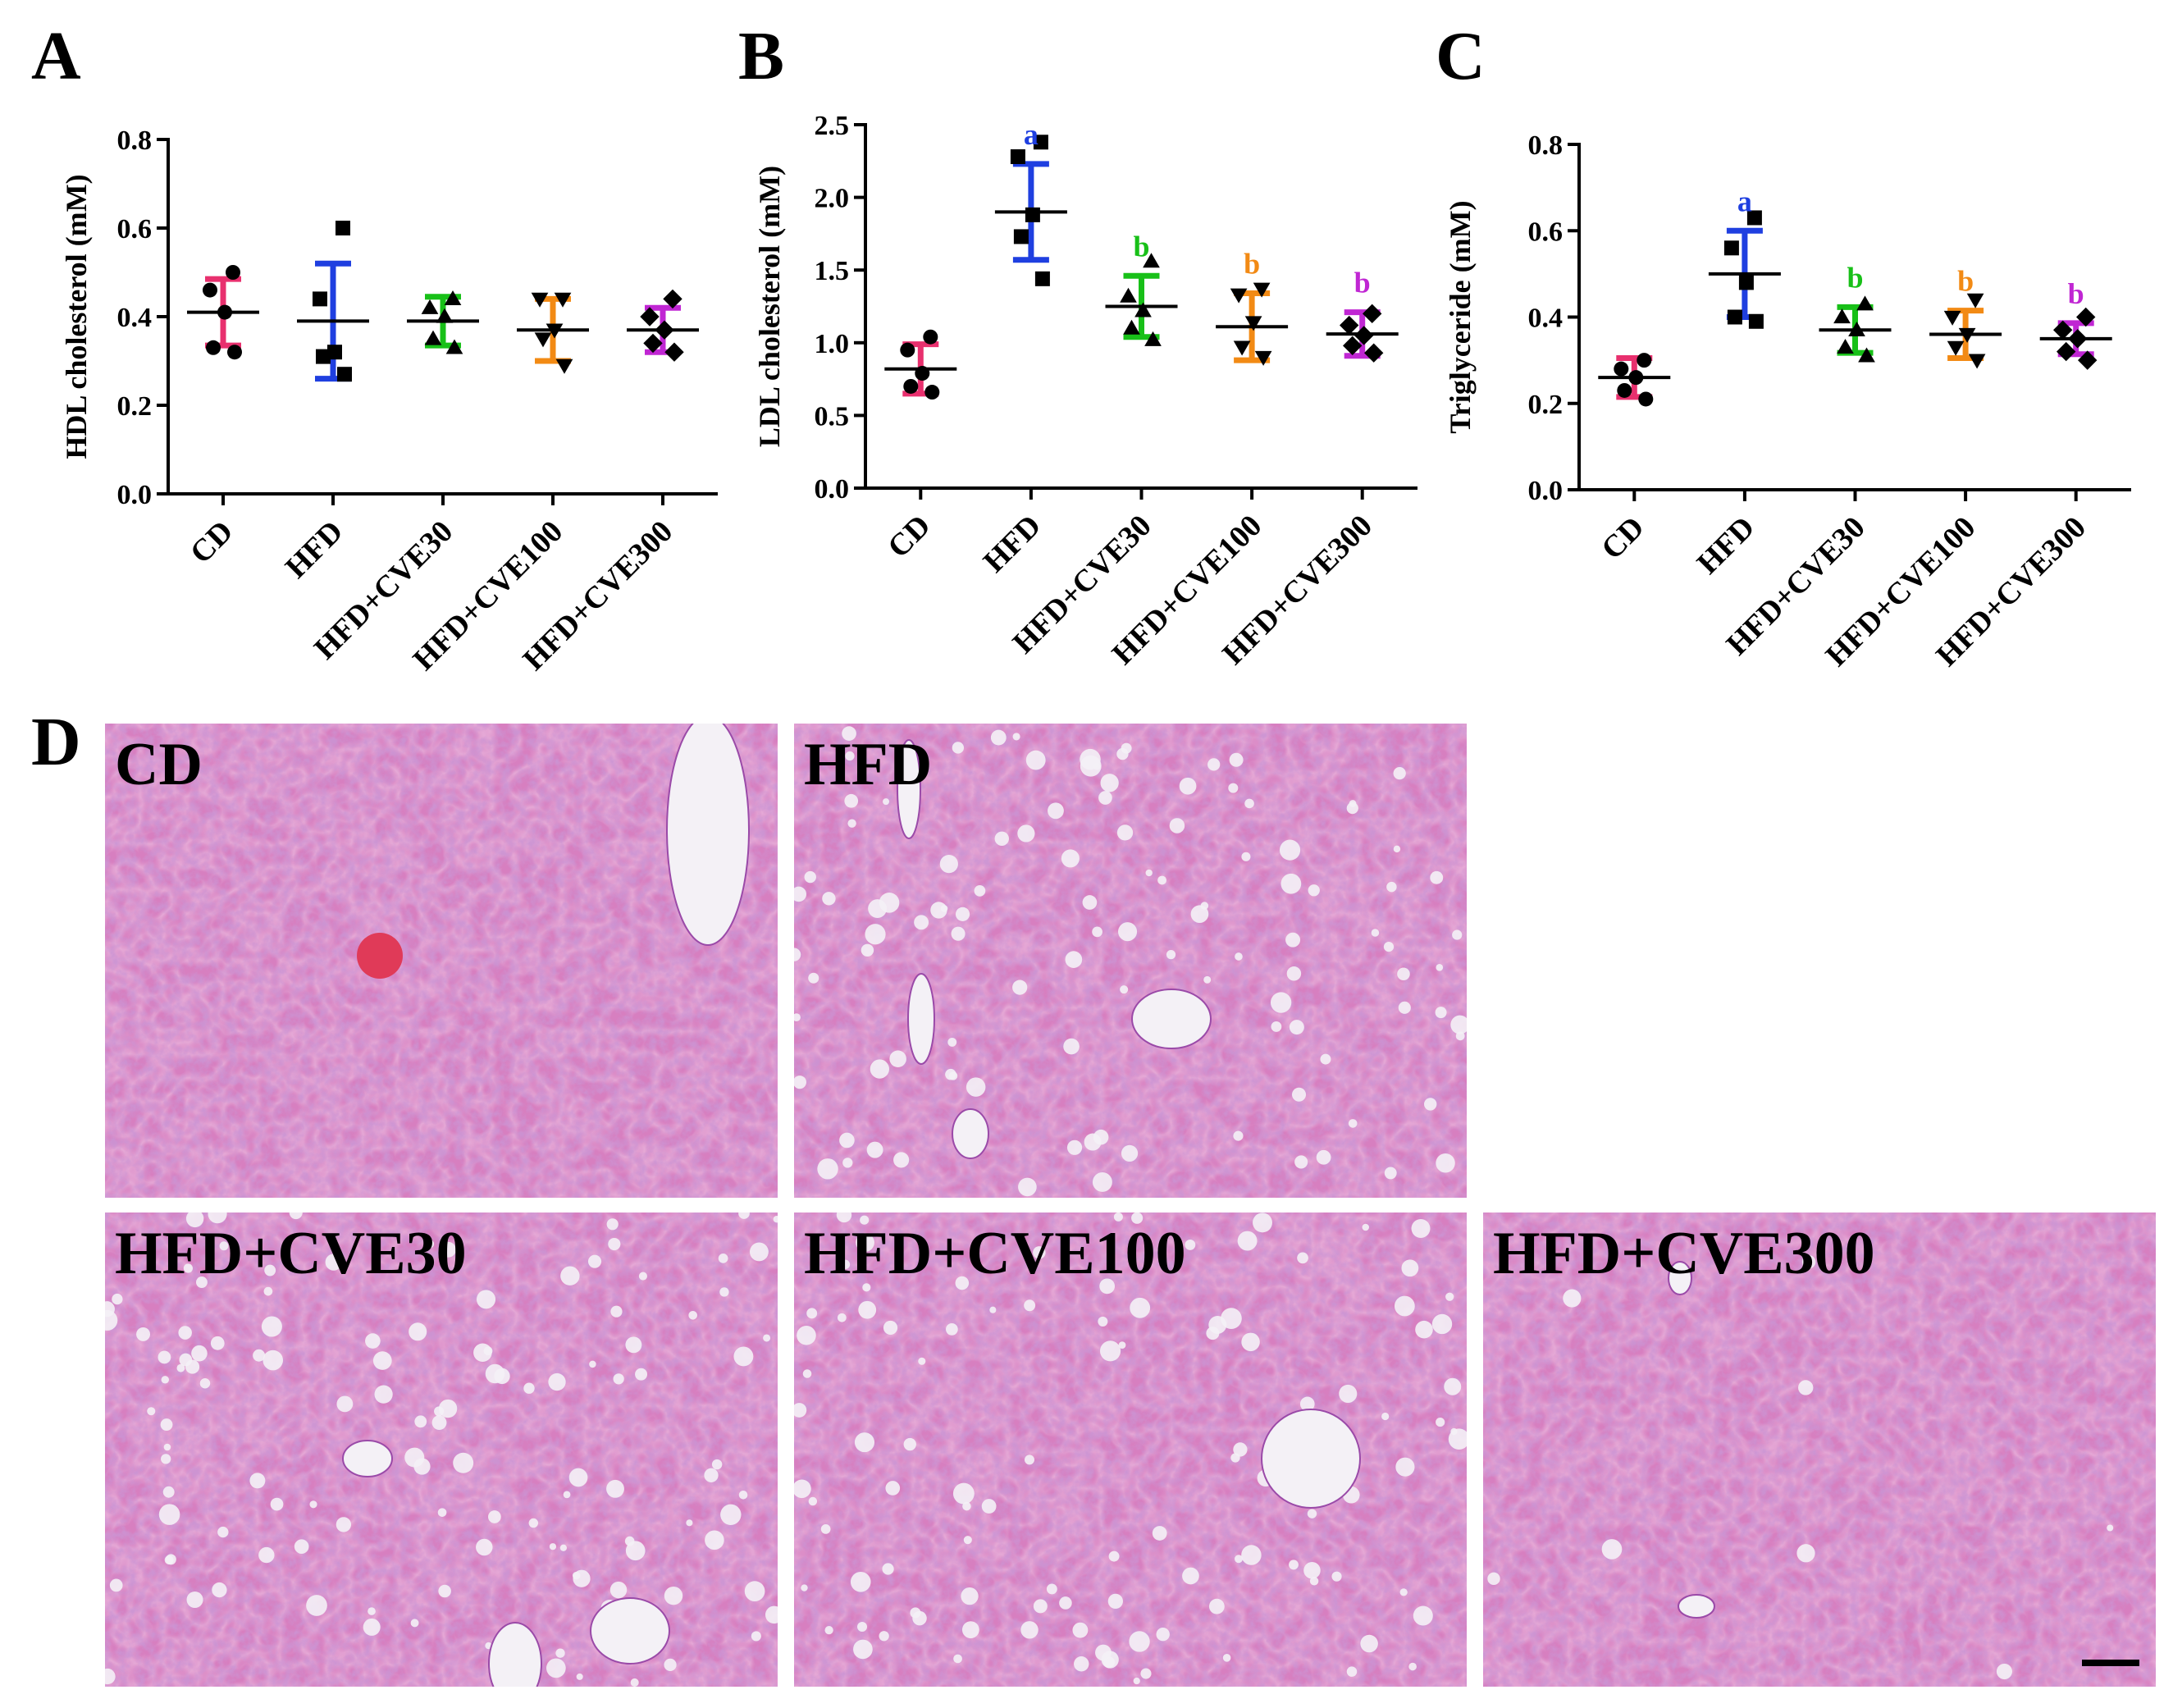  Describe the element at coordinates (56, 742) in the screenshot. I see `panel-letter-d: D` at that location.